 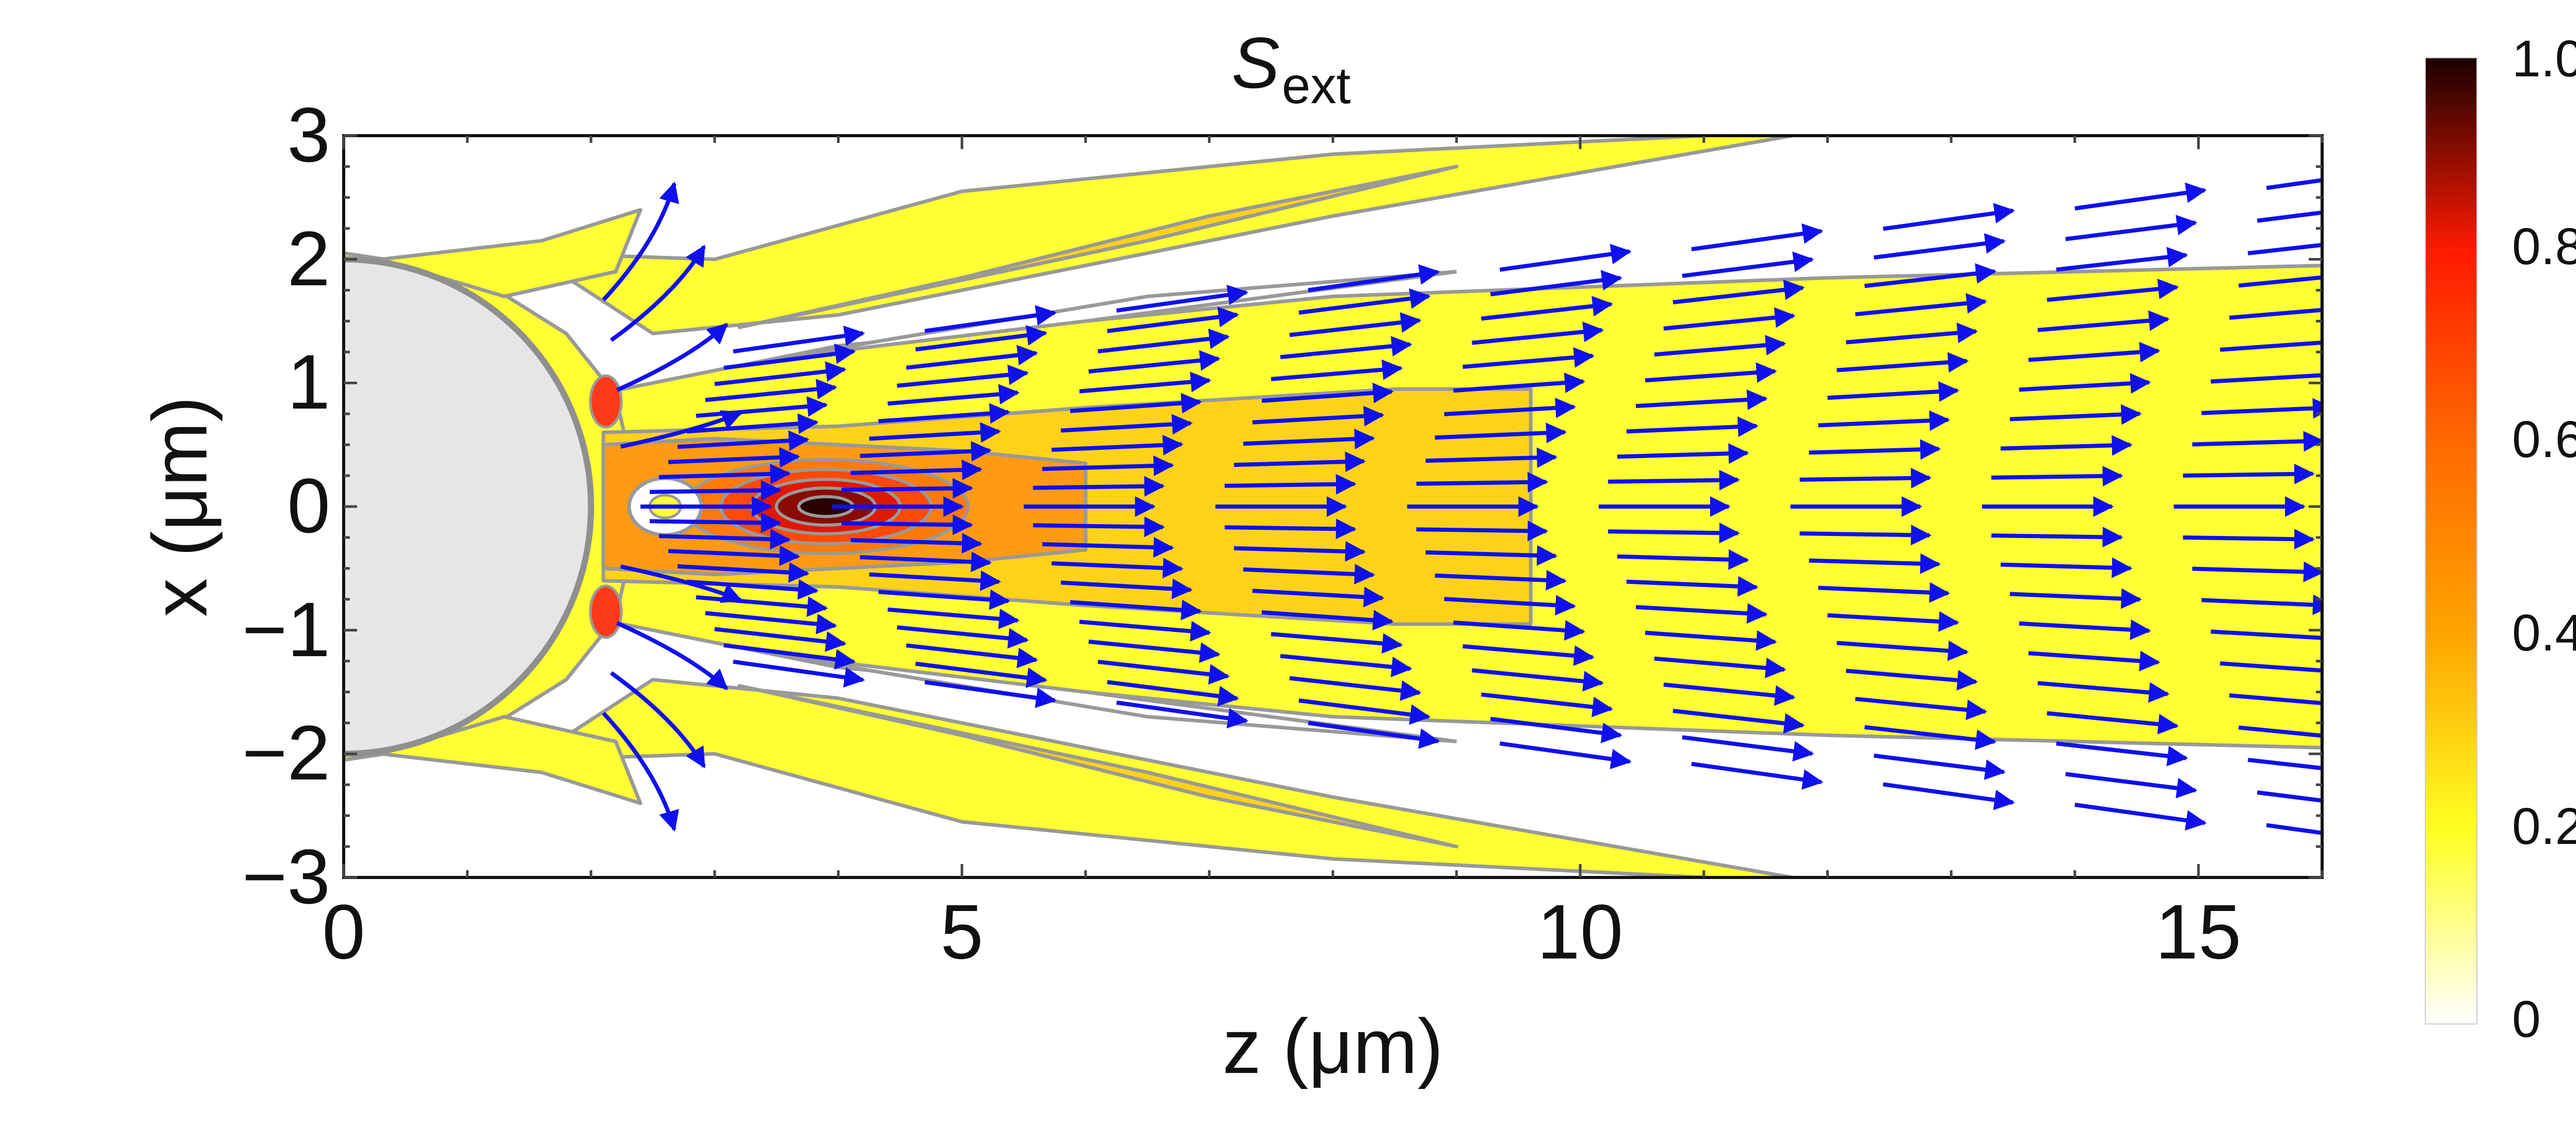 What do you see at coordinates (2544, 633) in the screenshot?
I see `colorbar-tick-label: 0.4` at bounding box center [2544, 633].